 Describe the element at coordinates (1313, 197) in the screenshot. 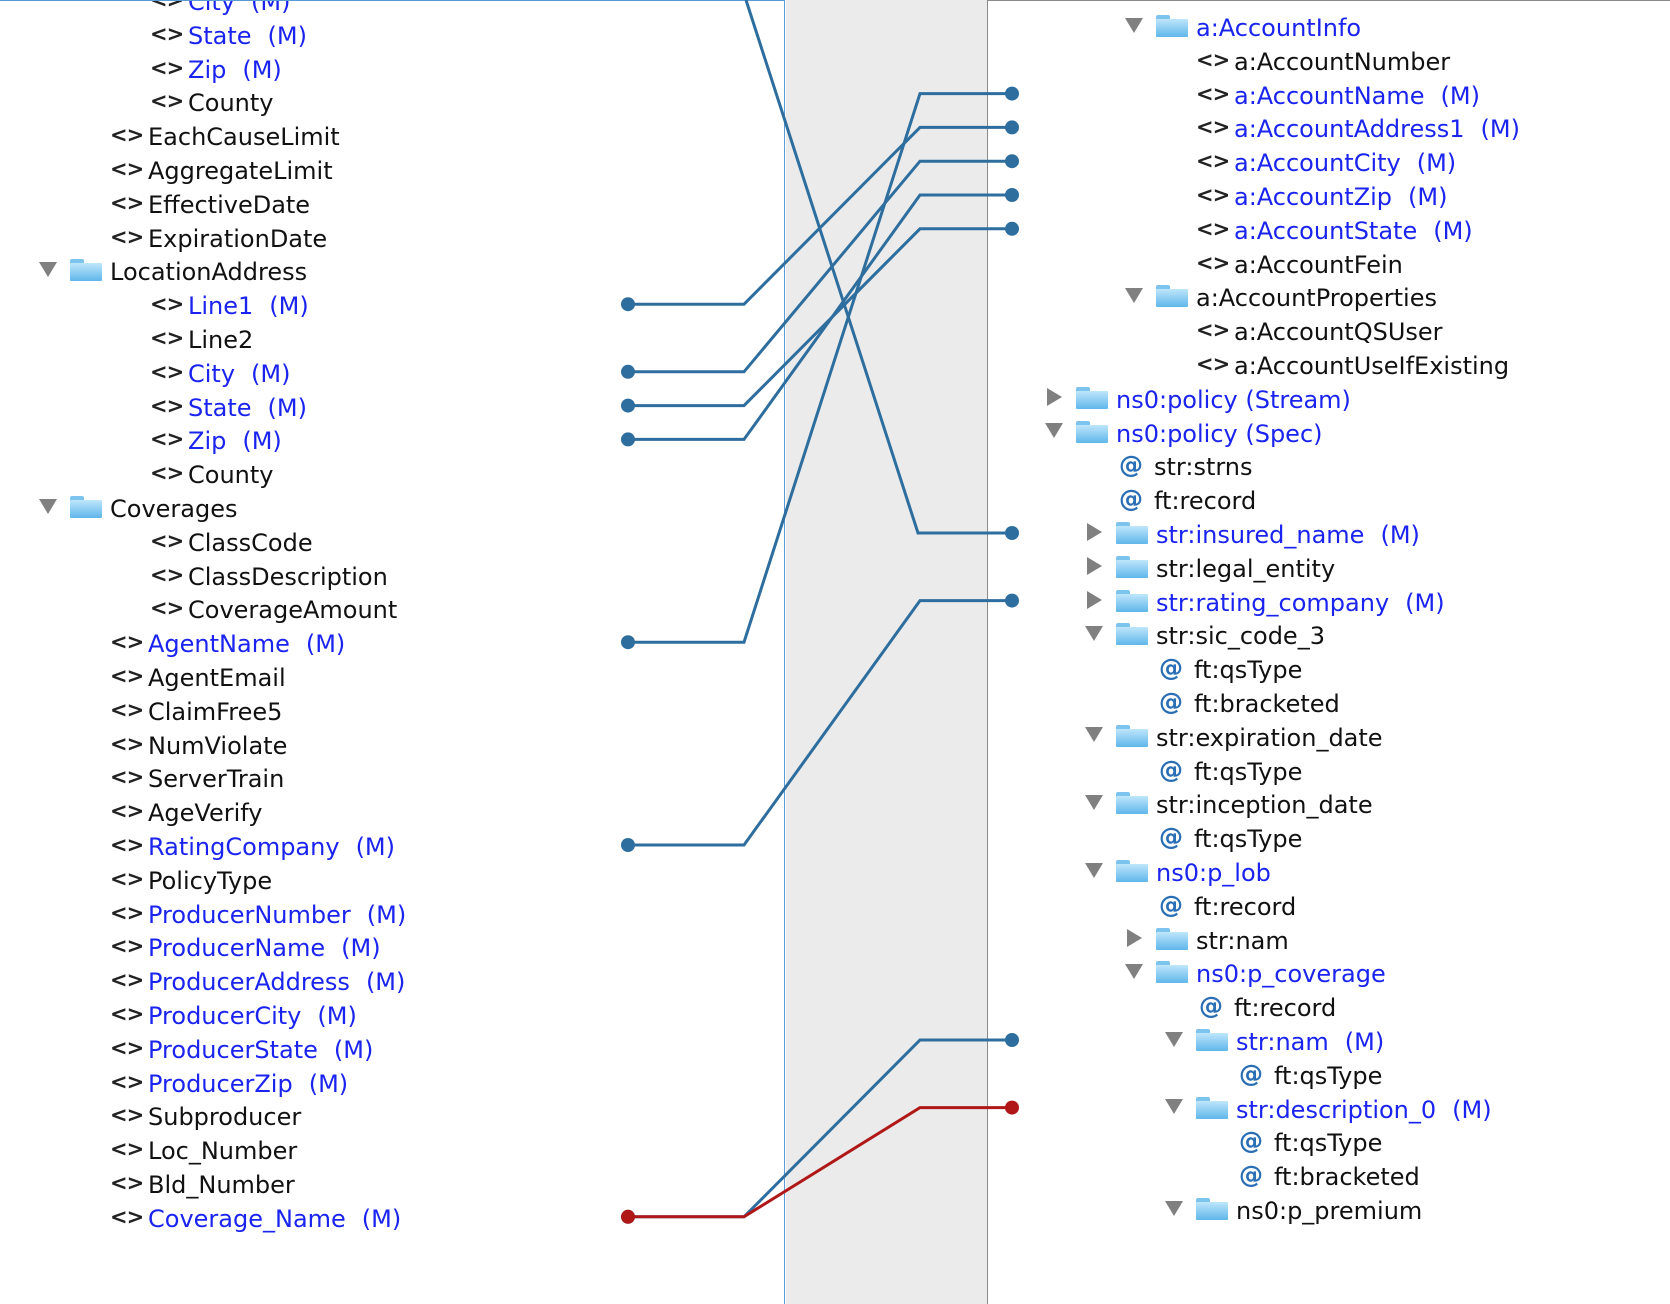

I see `node-label: a:AccountZip` at that location.